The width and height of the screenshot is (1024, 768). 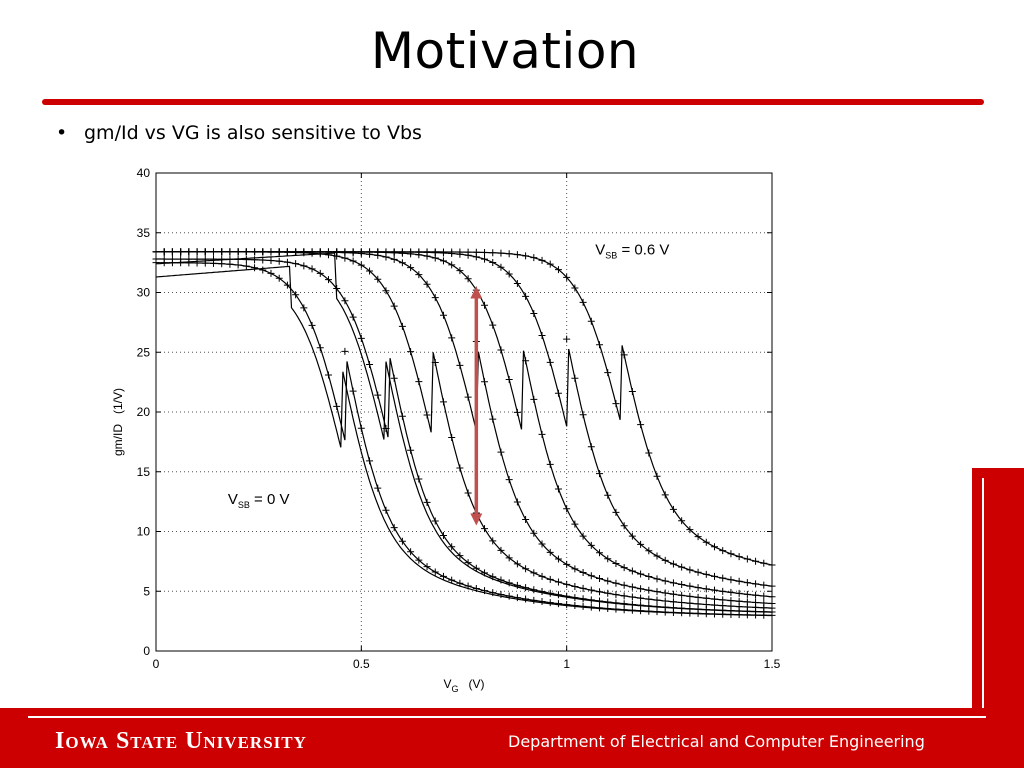 I want to click on x-tick-label: 1, so click(x=566, y=664).